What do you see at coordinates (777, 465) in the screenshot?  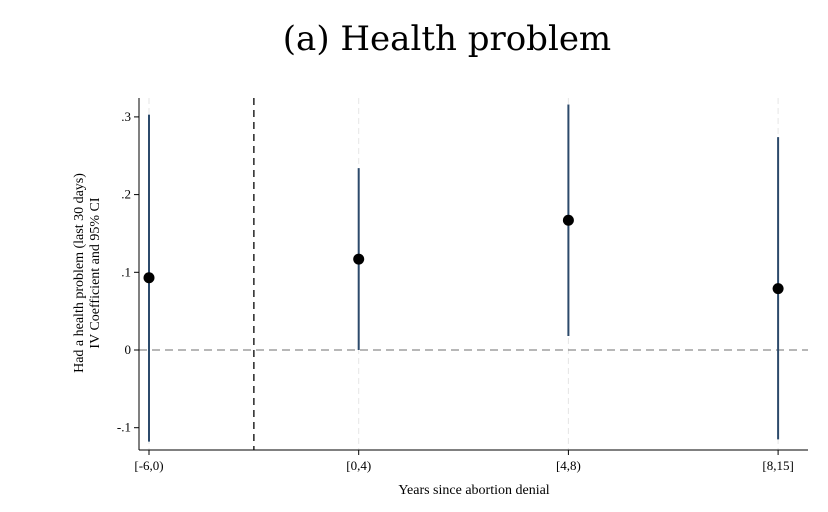 I see `x-tick-label: [8,15]` at bounding box center [777, 465].